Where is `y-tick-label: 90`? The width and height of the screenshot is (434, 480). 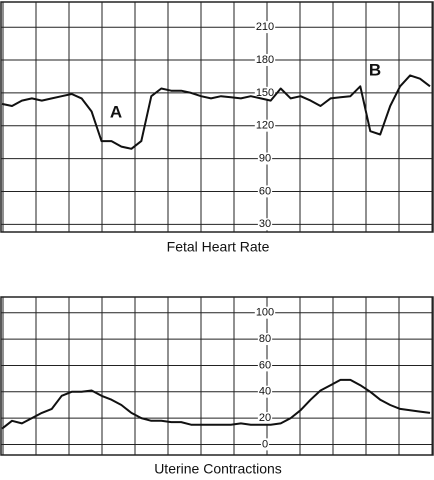
y-tick-label: 90 is located at coordinates (265, 159).